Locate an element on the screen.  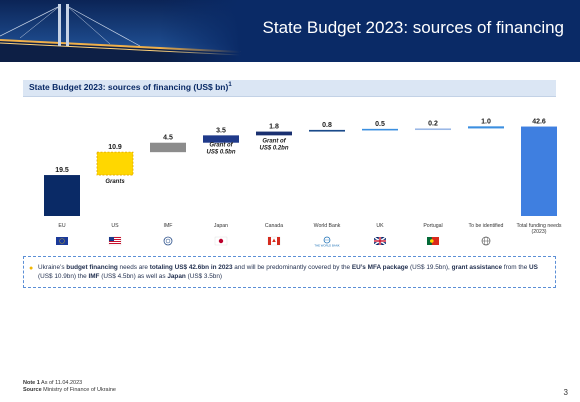
value-label-portugal: 0.2 is located at coordinates (433, 123).